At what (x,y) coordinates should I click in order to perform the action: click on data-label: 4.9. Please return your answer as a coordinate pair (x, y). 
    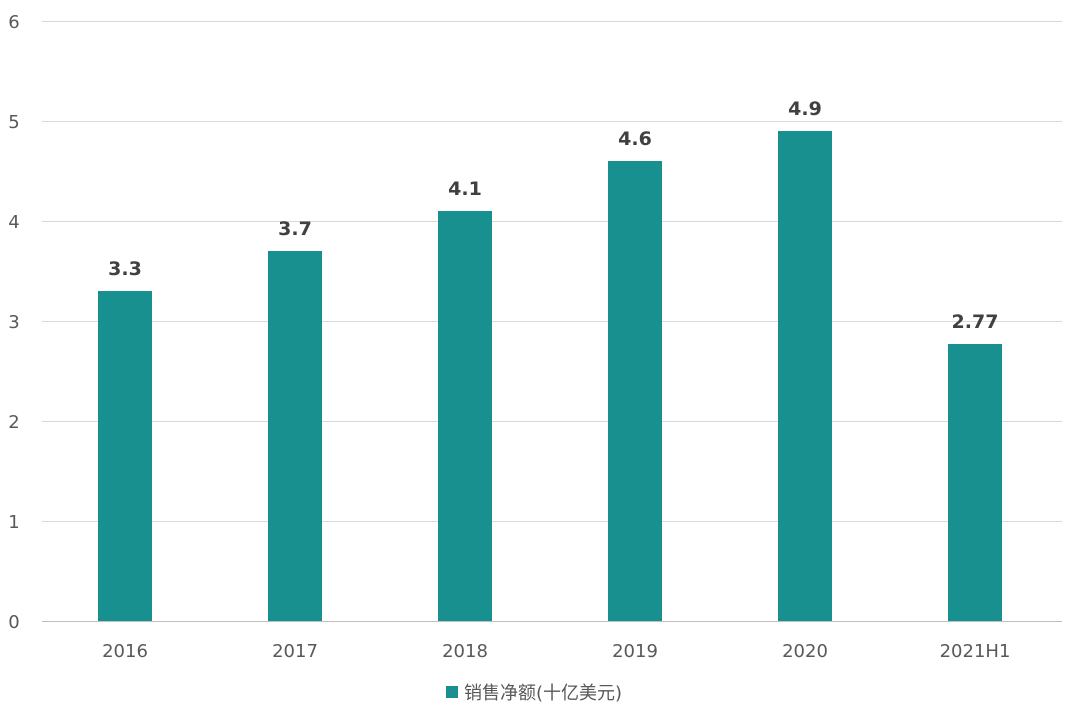
    Looking at the image, I should click on (805, 109).